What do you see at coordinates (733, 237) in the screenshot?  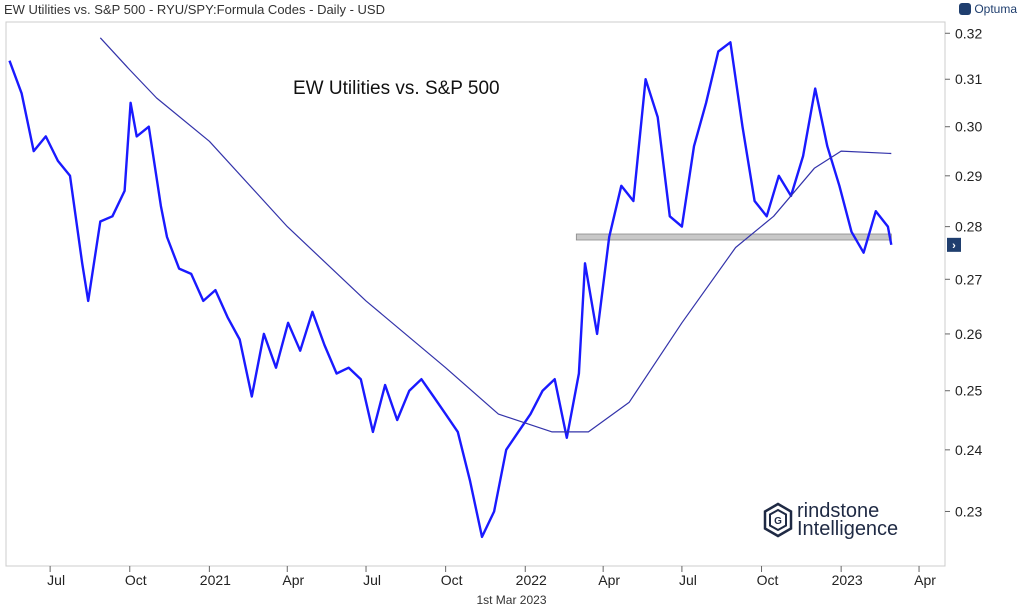 I see `support-level-band` at bounding box center [733, 237].